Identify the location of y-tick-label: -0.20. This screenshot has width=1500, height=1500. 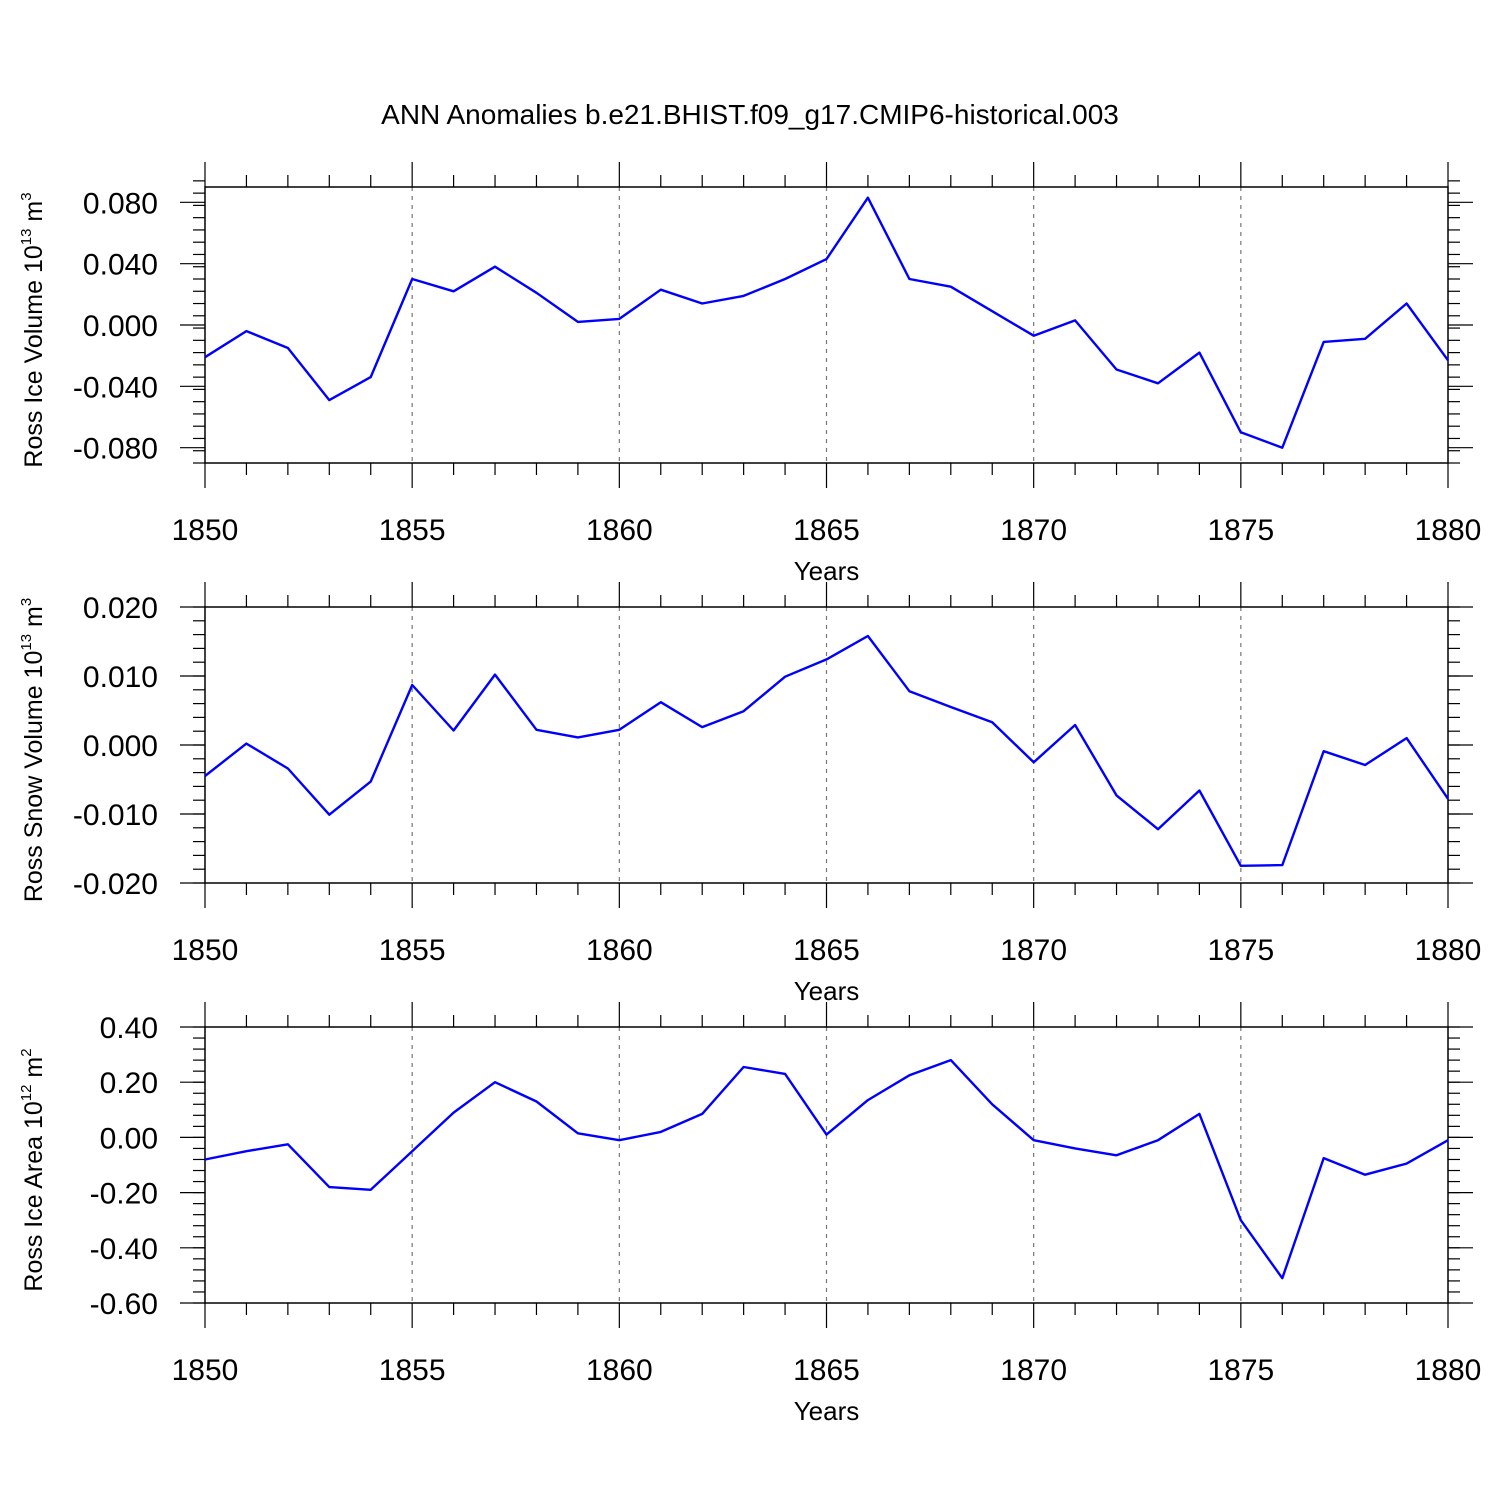
(124, 1194).